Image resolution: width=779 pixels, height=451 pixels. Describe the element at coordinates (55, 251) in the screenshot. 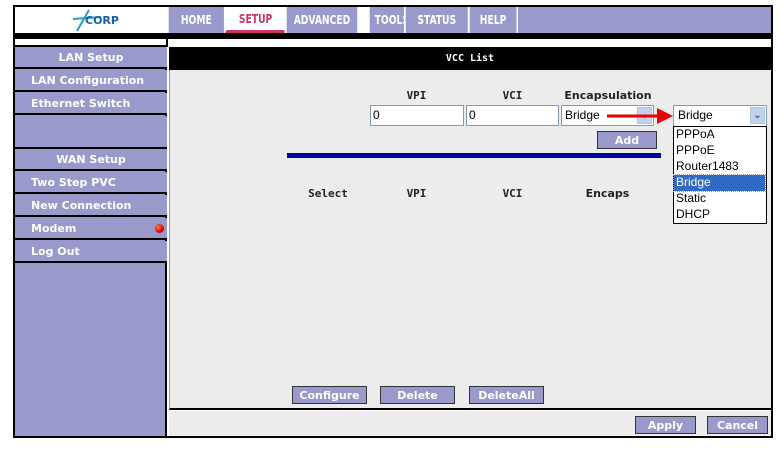

I see `sidebar-label: Log Out` at that location.